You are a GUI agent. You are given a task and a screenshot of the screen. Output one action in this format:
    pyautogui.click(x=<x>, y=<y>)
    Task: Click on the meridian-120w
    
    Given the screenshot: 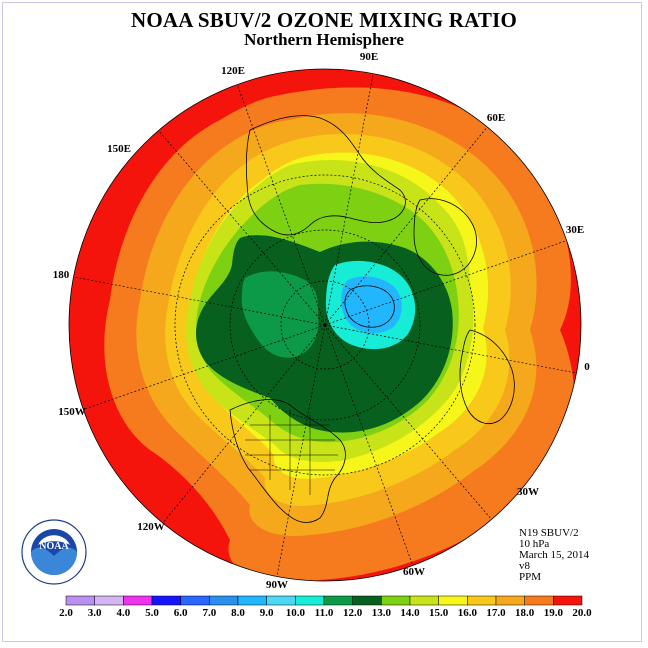 What is the action you would take?
    pyautogui.click(x=243, y=424)
    